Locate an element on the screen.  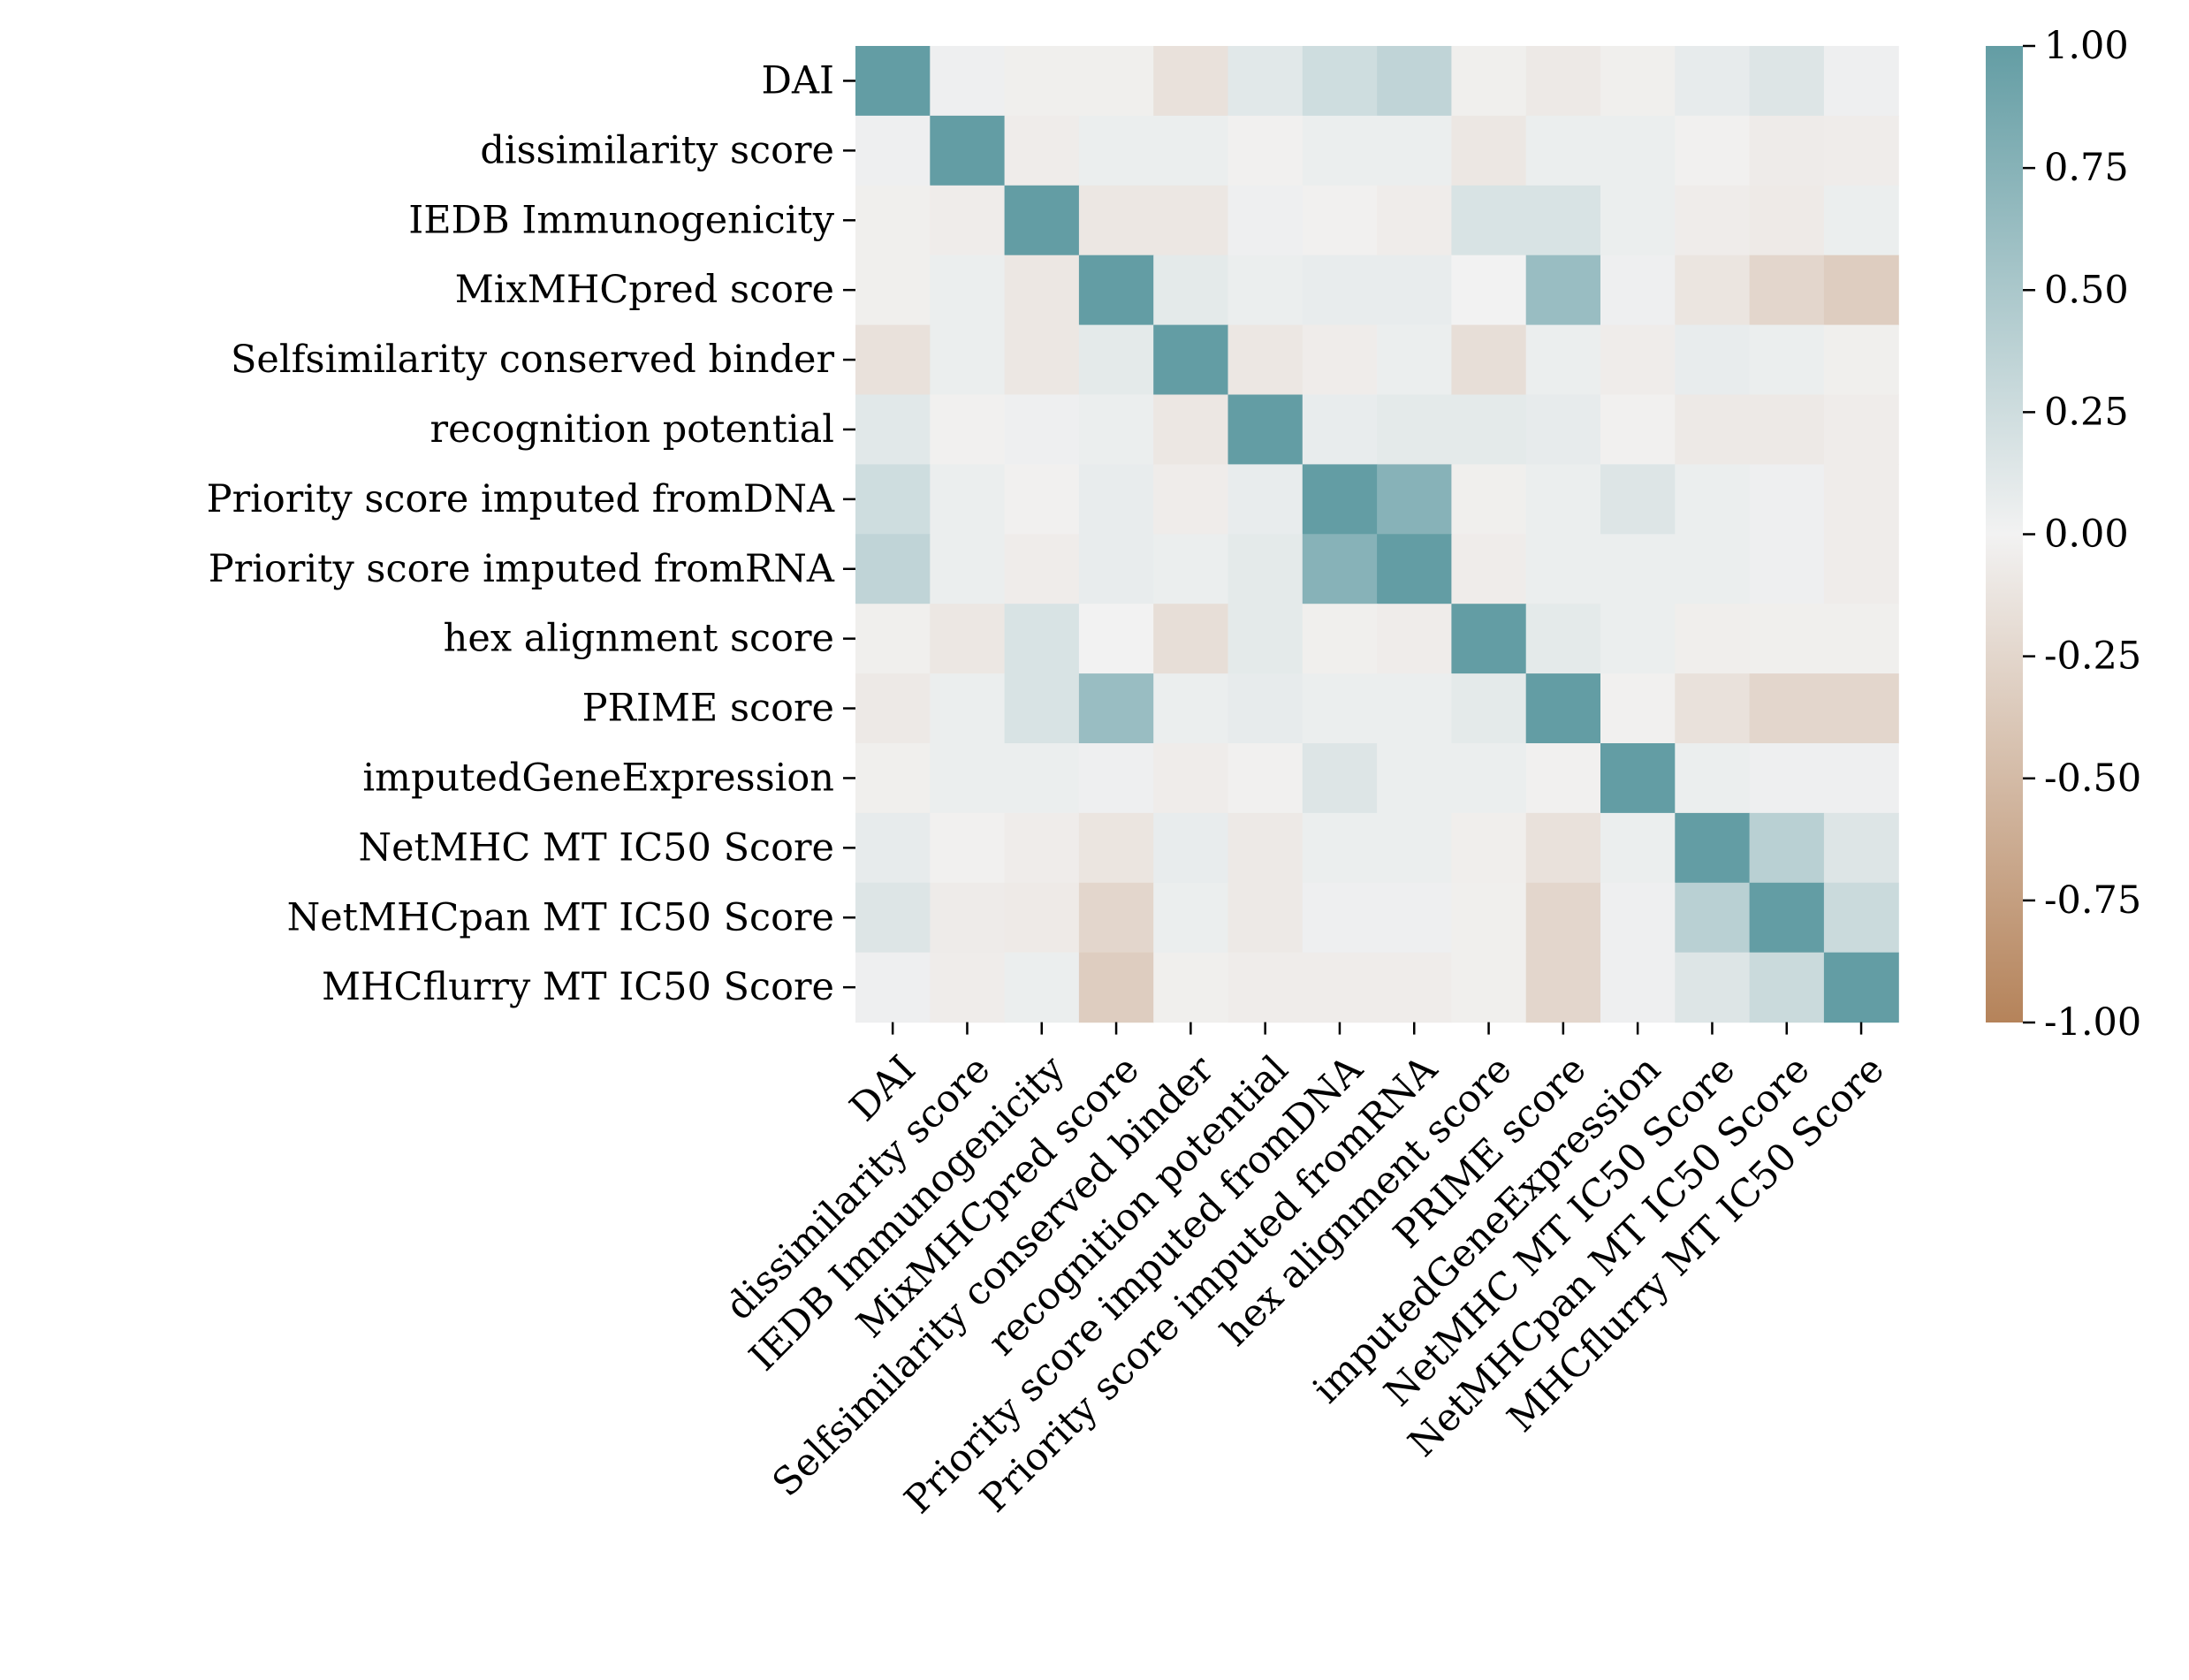
y-tick-label: NetMHC MT IC50 Score is located at coordinates (596, 847).